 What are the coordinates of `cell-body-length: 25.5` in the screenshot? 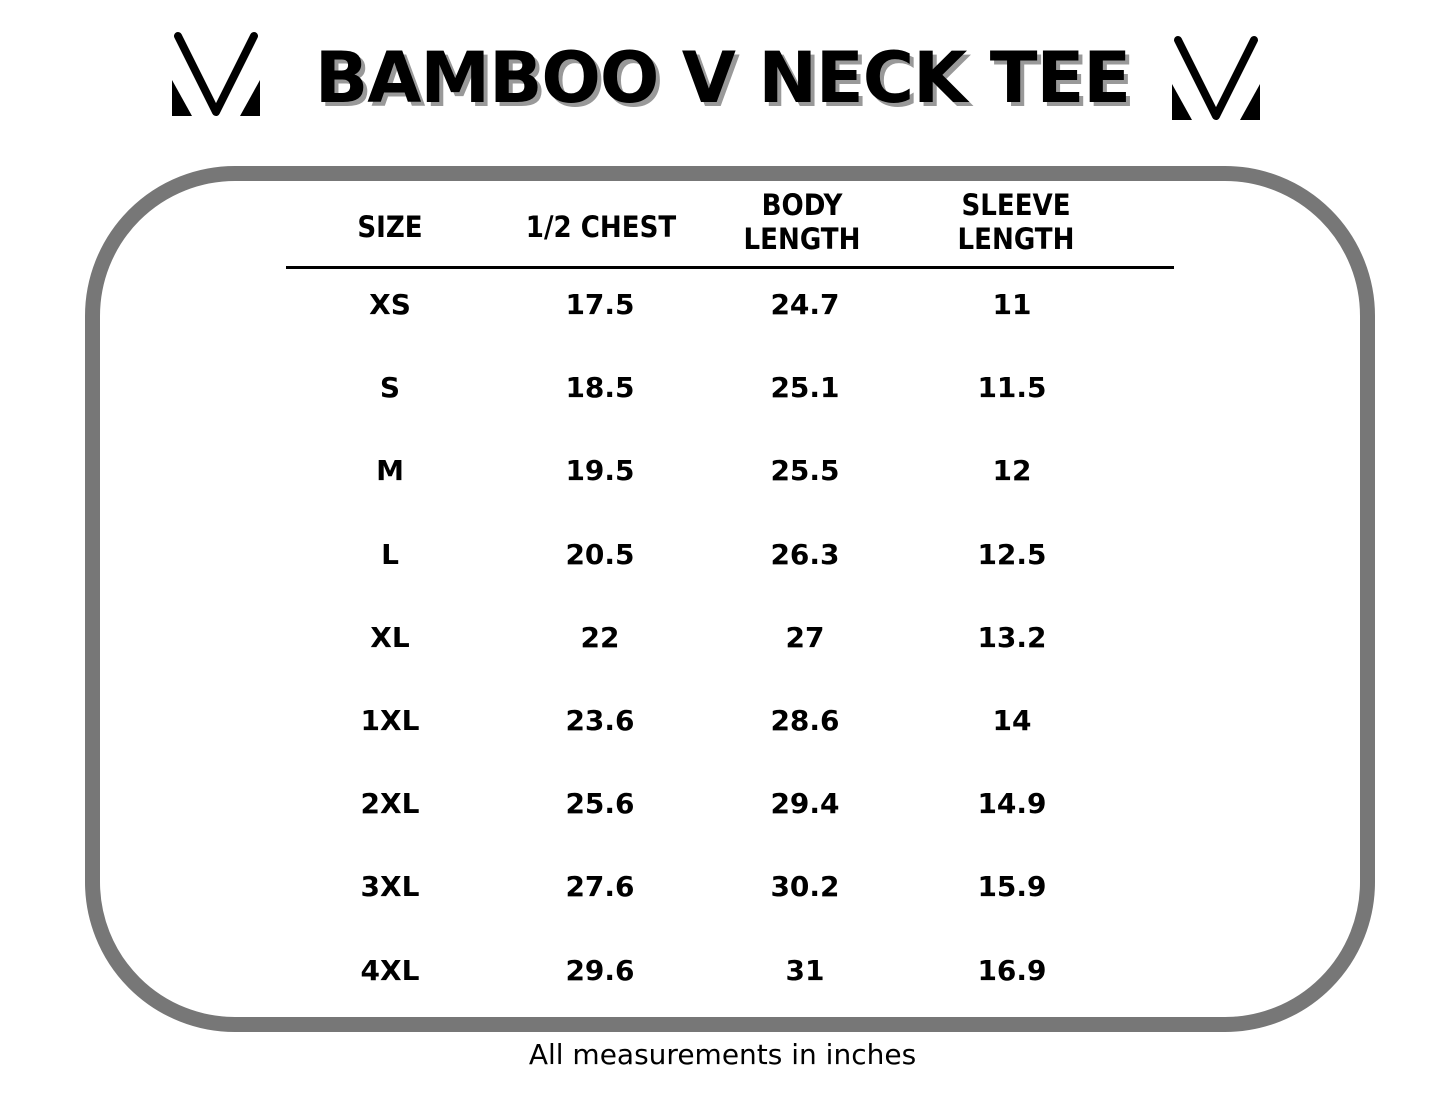 It's located at (805, 471).